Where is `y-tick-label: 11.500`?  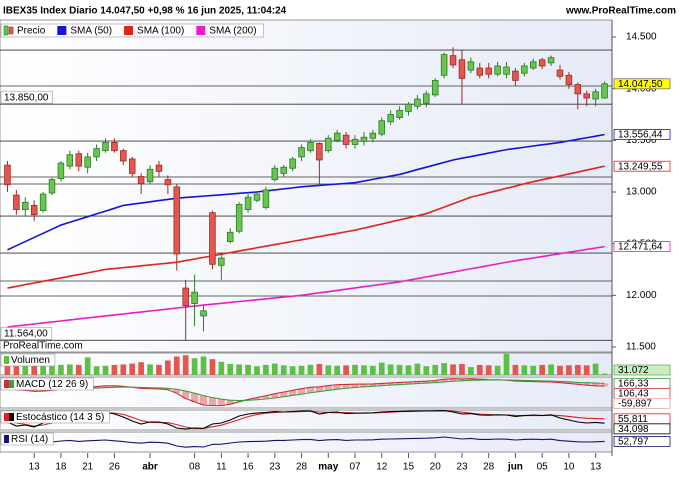 y-tick-label: 11.500 is located at coordinates (641, 347).